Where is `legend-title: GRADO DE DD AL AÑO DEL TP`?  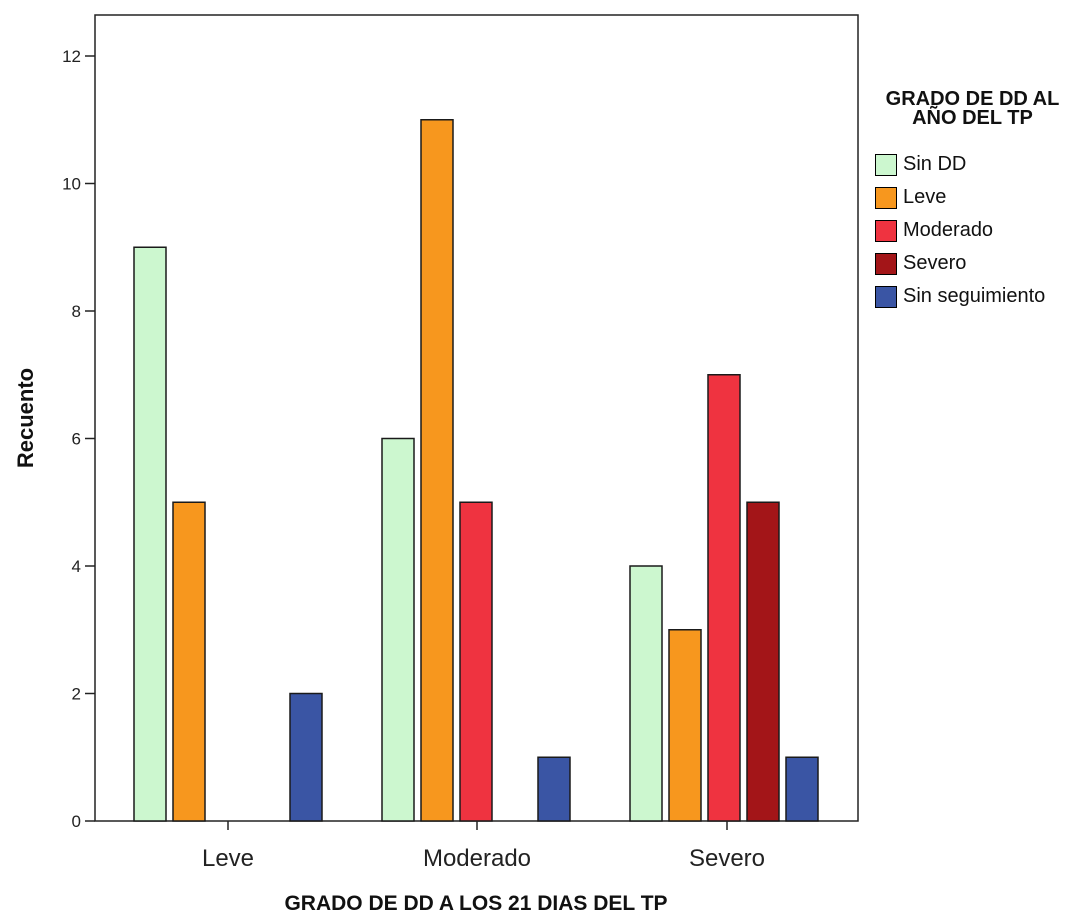 legend-title: GRADO DE DD AL AÑO DEL TP is located at coordinates (972, 109).